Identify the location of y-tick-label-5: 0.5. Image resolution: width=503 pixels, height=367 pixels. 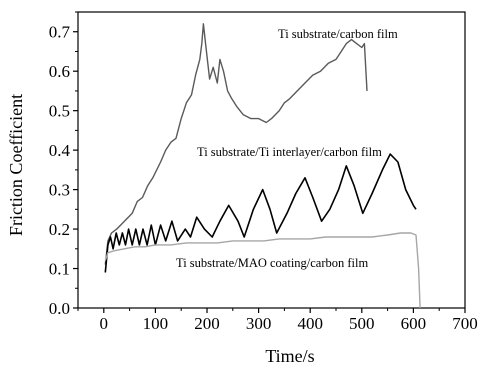
(59, 111).